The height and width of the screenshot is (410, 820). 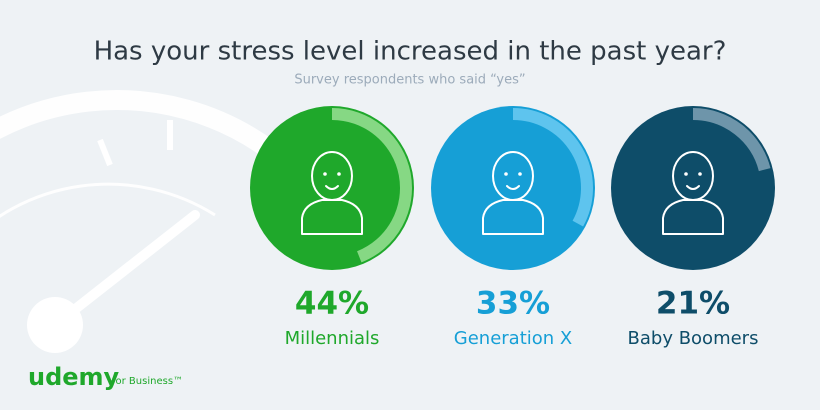 I want to click on category-label: Millennials, so click(x=332, y=338).